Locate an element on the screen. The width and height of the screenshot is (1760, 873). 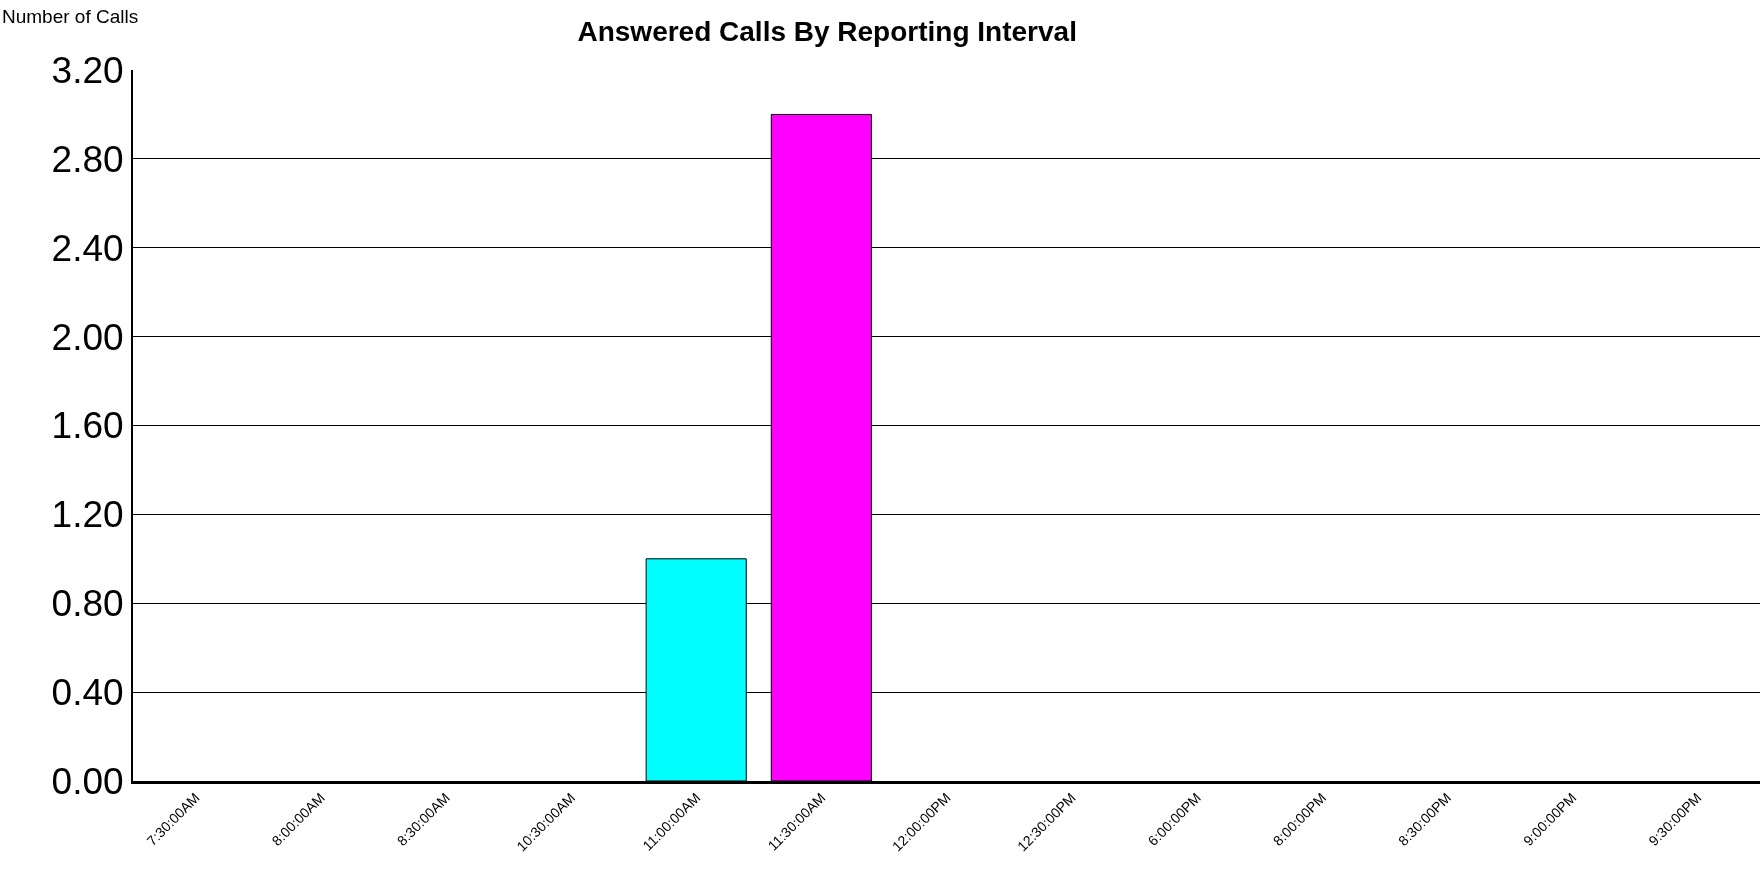
y-tick-label: 1.20 is located at coordinates (87, 515).